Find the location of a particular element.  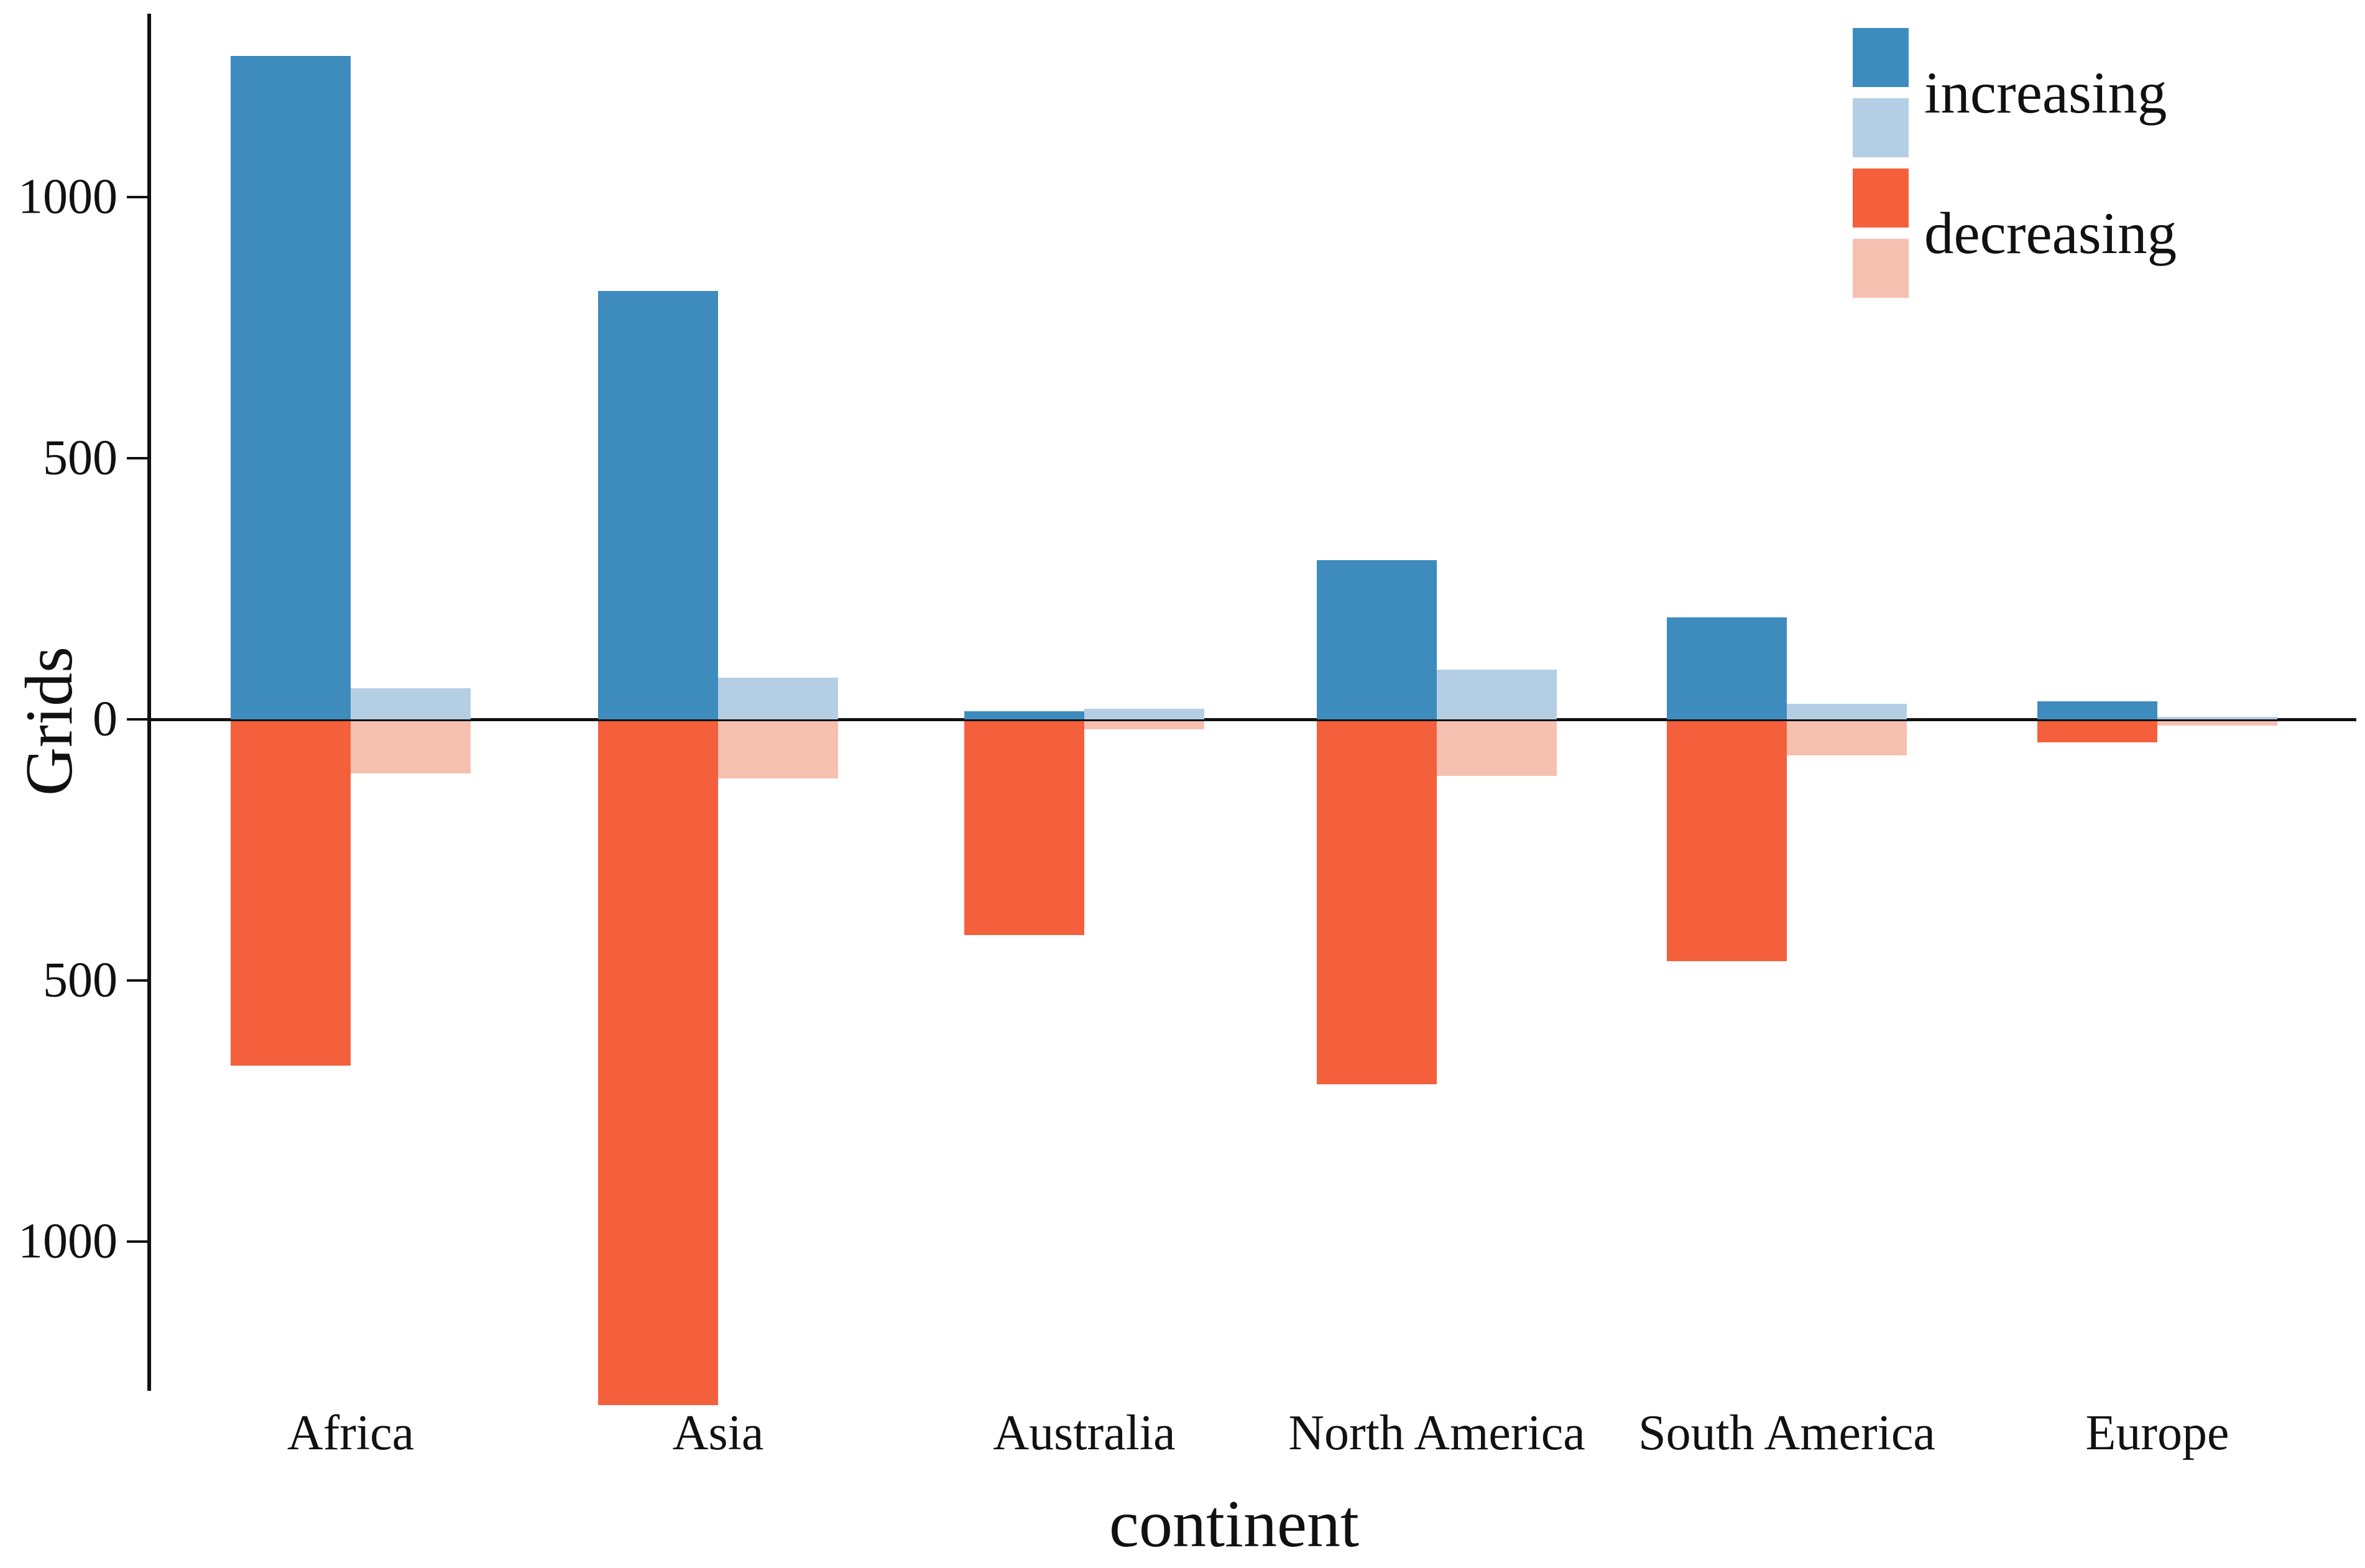

bar-decreasing-north-america is located at coordinates (1377, 902).